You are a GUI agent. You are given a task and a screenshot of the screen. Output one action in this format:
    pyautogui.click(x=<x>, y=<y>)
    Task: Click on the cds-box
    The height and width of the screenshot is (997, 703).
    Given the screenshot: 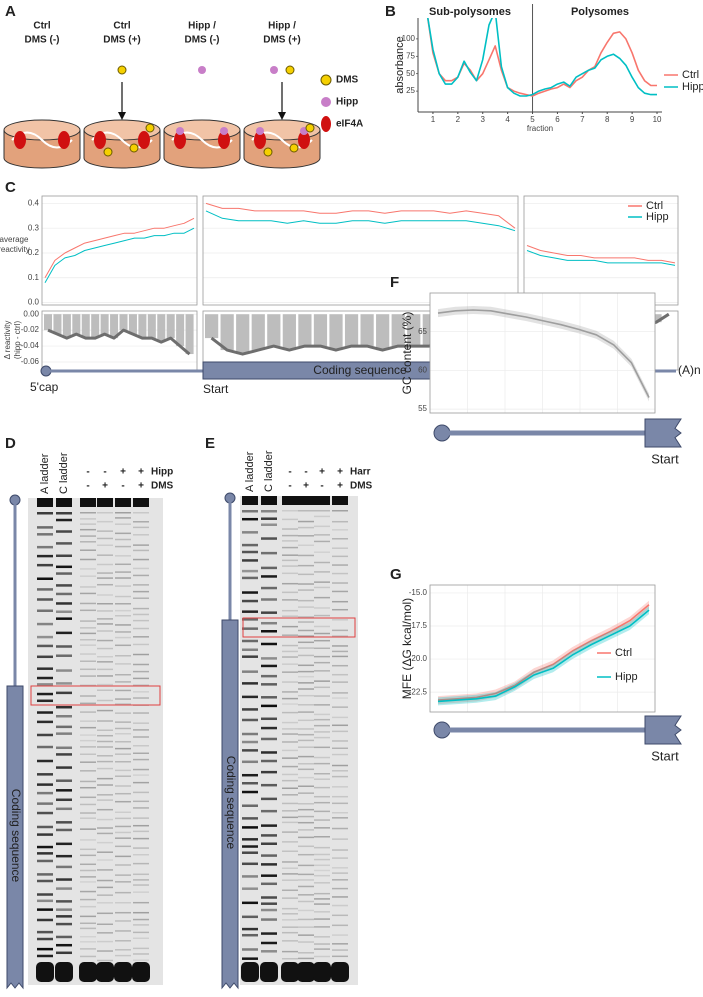 What is the action you would take?
    pyautogui.click(x=663, y=433)
    